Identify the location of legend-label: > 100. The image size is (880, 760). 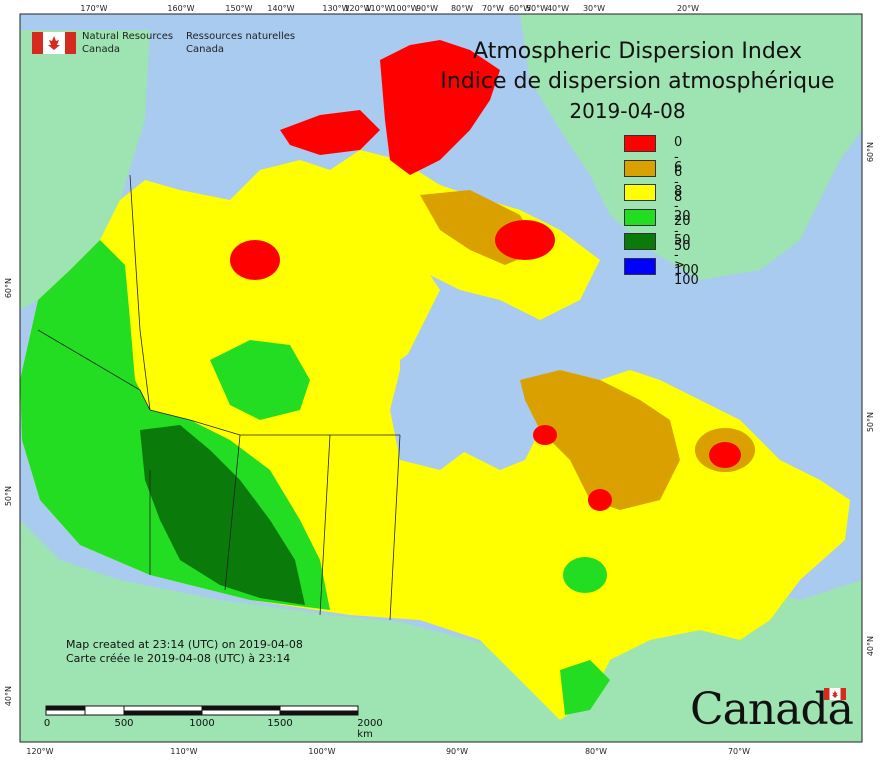
(686, 272).